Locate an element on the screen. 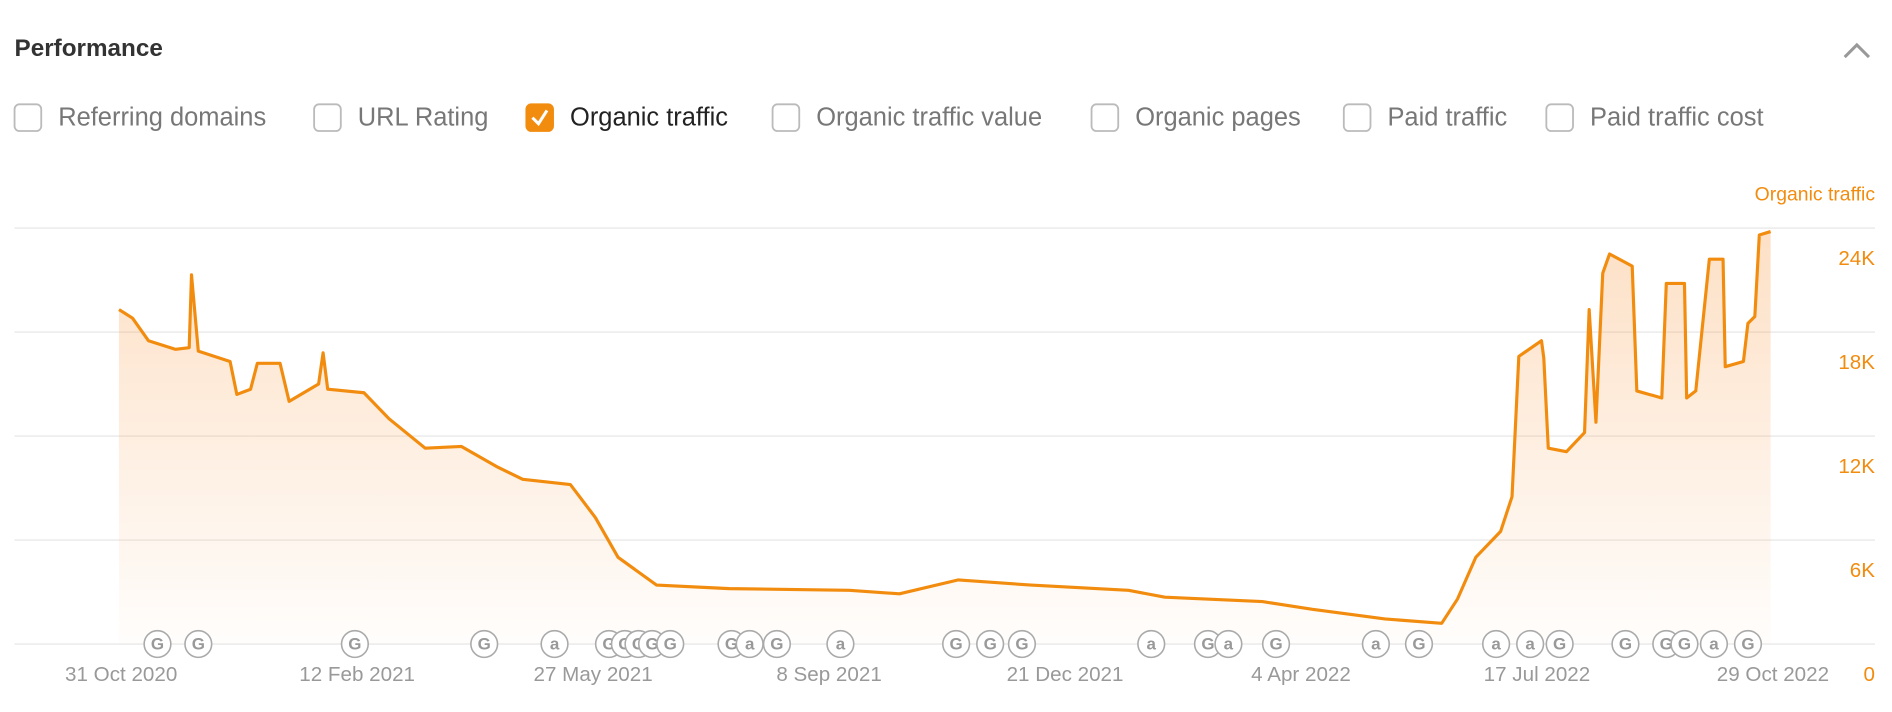 This screenshot has width=1892, height=712. x-tick-label: 17 Jul 2022 is located at coordinates (1537, 674).